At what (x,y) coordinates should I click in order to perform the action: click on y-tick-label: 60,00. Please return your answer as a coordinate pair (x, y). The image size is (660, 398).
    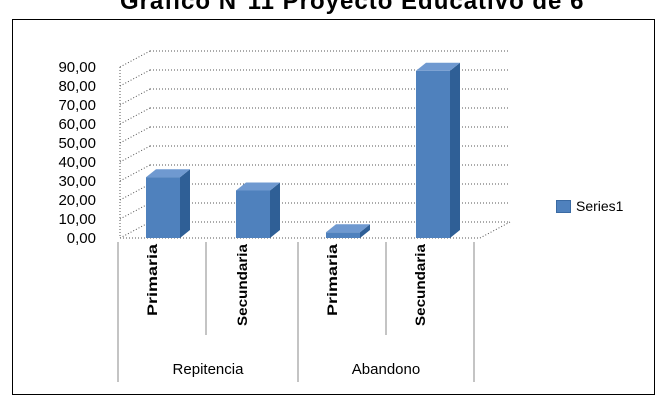
    Looking at the image, I should click on (77, 124).